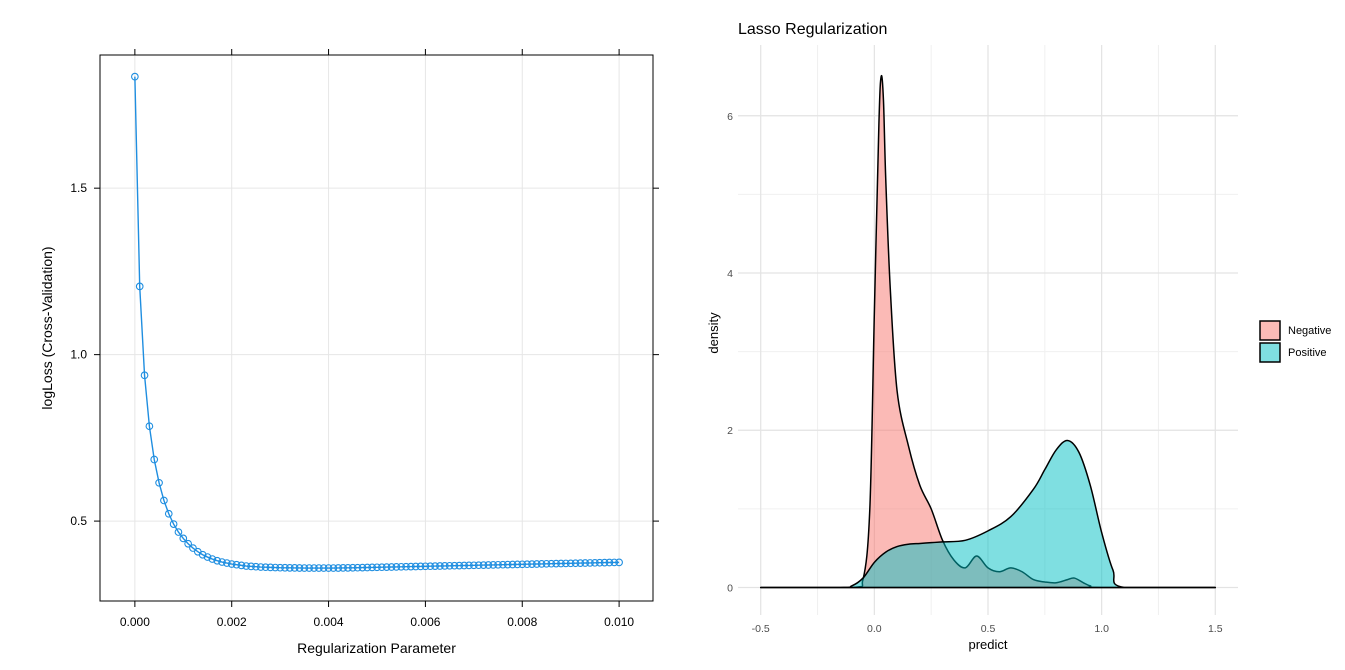 This screenshot has height=670, width=1345. I want to click on right-y-tick-label: 0, so click(730, 588).